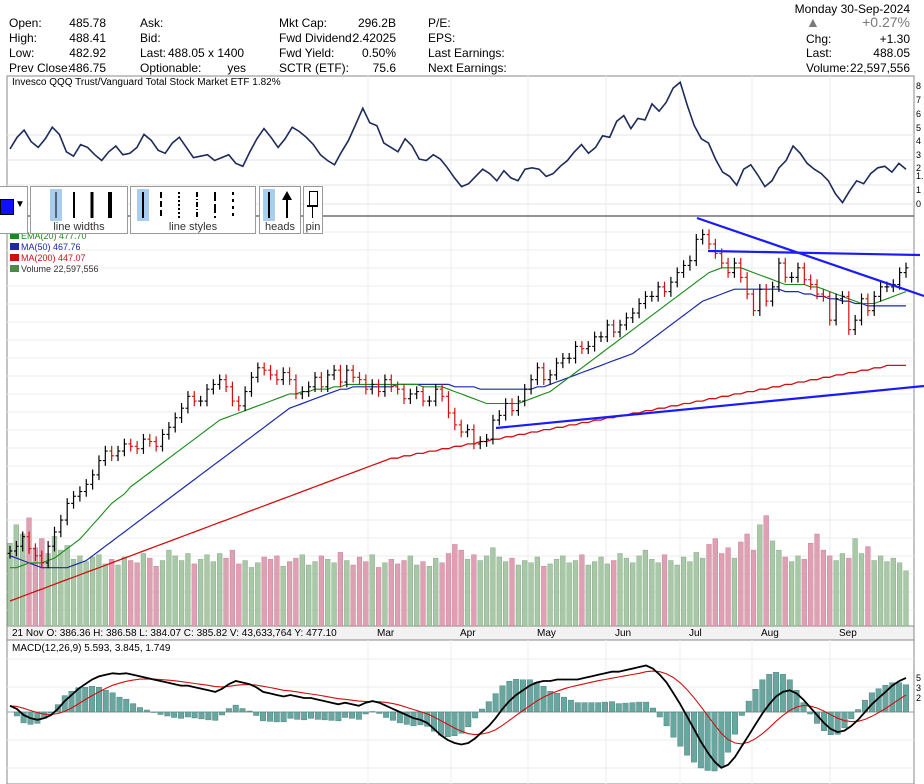 The image size is (924, 784). I want to click on fwd-dividend-label: Fwd Dividend:, so click(317, 38).